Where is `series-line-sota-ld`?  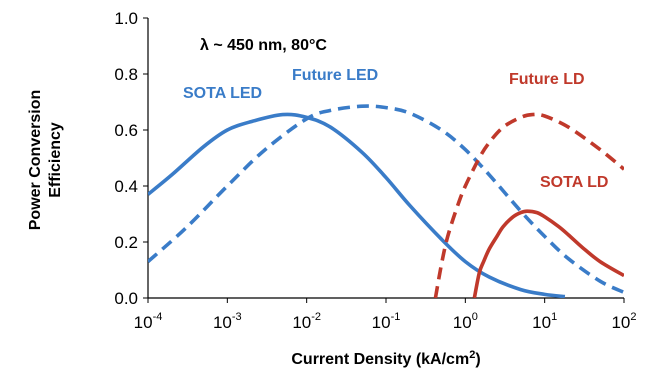
series-line-sota-ld is located at coordinates (548, 253).